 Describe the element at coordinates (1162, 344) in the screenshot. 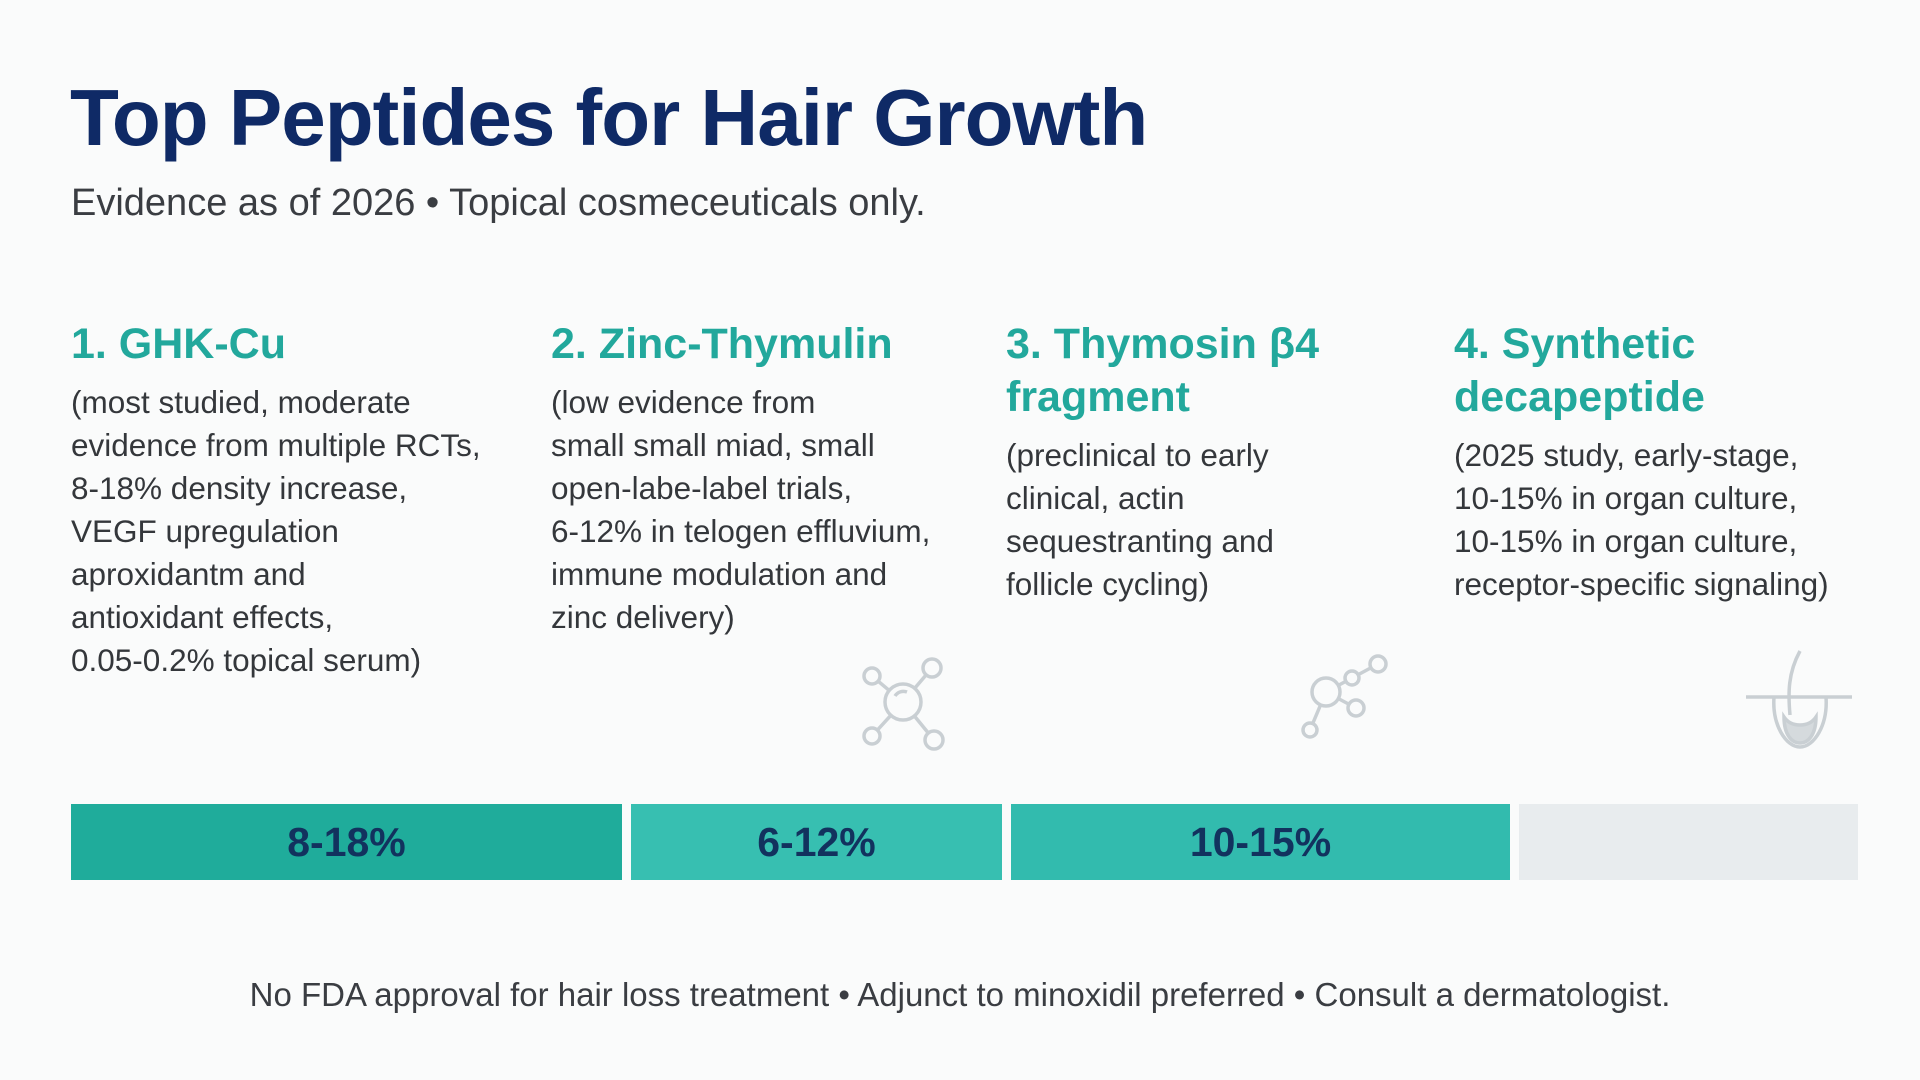

I see `peptide-title-line: 3. Thymosin β4` at that location.